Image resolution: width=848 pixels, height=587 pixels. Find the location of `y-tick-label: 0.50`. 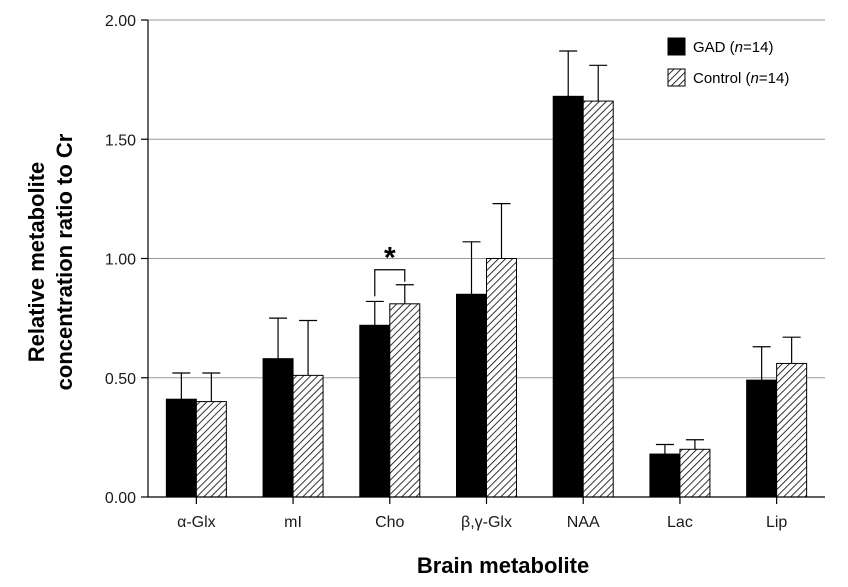

y-tick-label: 0.50 is located at coordinates (120, 379).